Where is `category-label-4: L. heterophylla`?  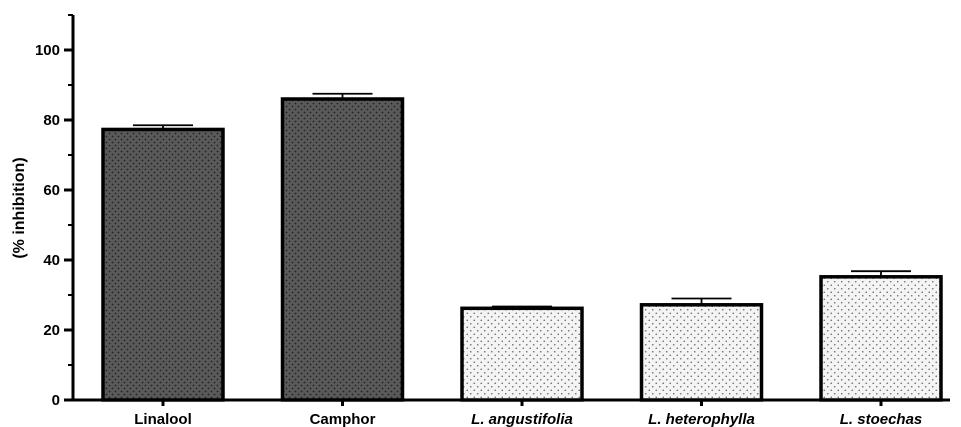
category-label-4: L. heterophylla is located at coordinates (701, 419).